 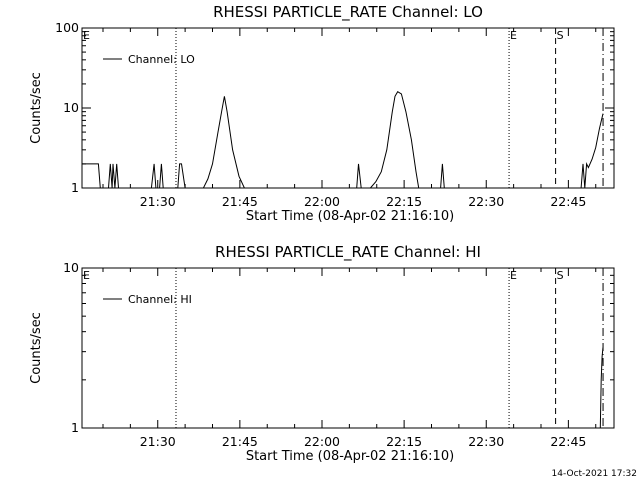 I want to click on legend-label: Channel: HI, so click(x=160, y=299).